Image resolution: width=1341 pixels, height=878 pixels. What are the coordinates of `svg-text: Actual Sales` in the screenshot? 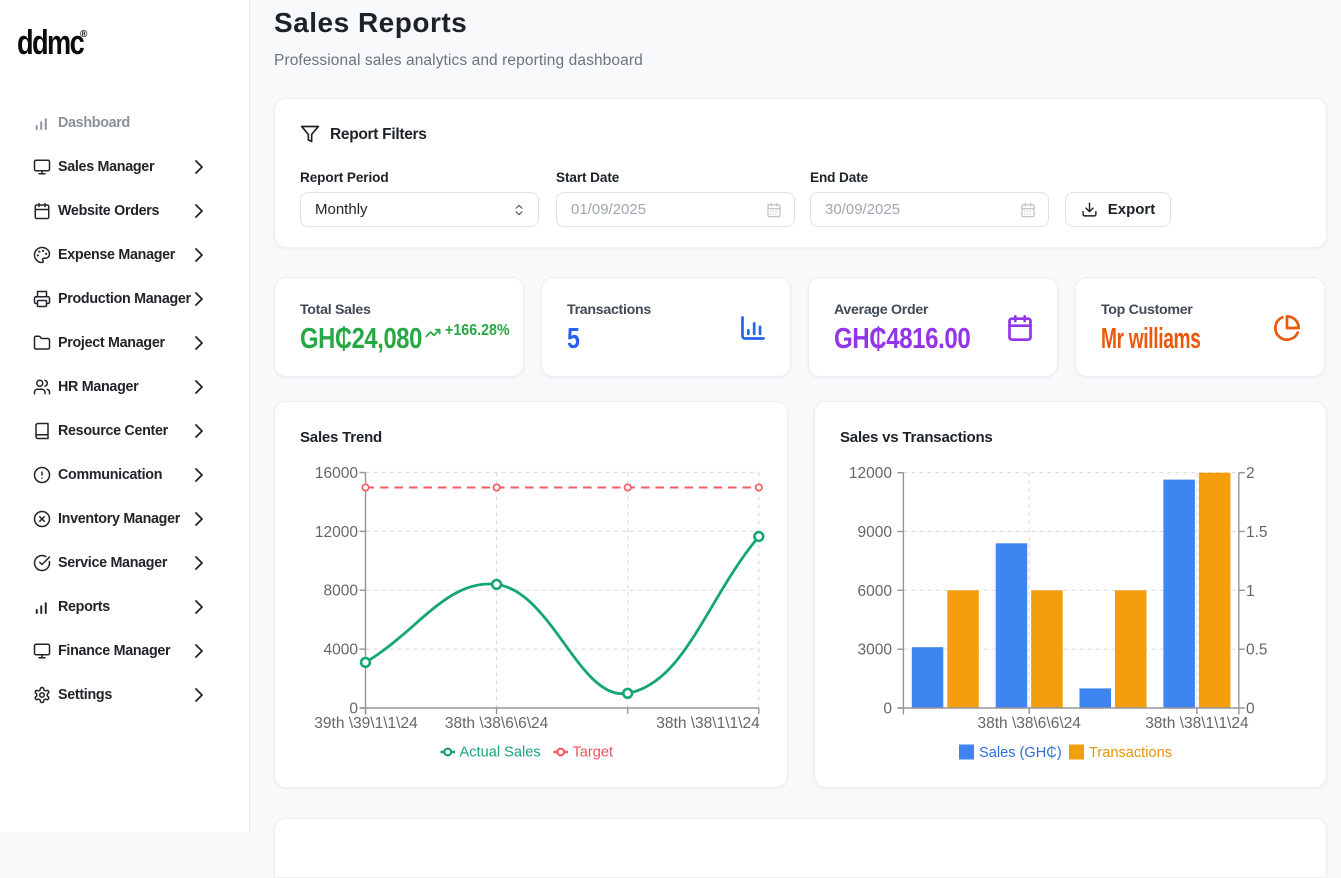 It's located at (500, 753).